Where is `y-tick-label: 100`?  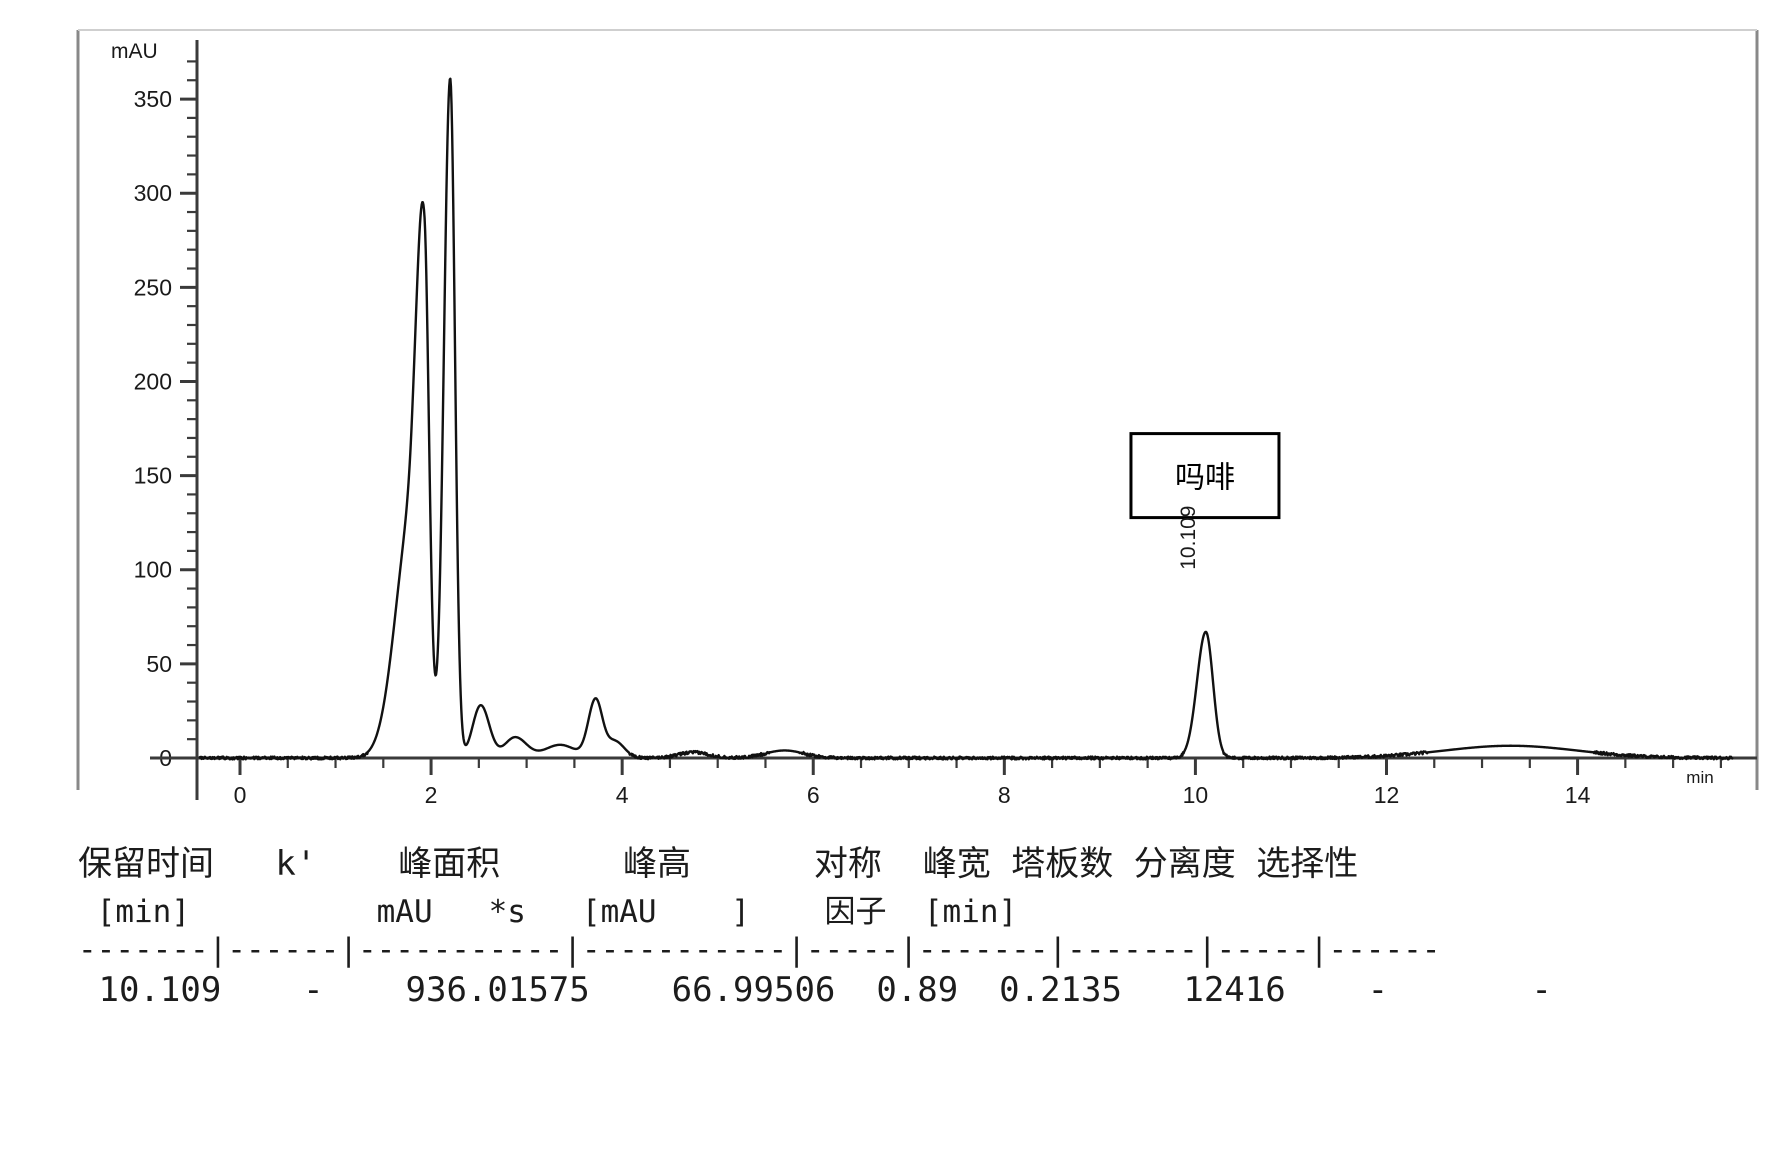
y-tick-label: 100 is located at coordinates (153, 570).